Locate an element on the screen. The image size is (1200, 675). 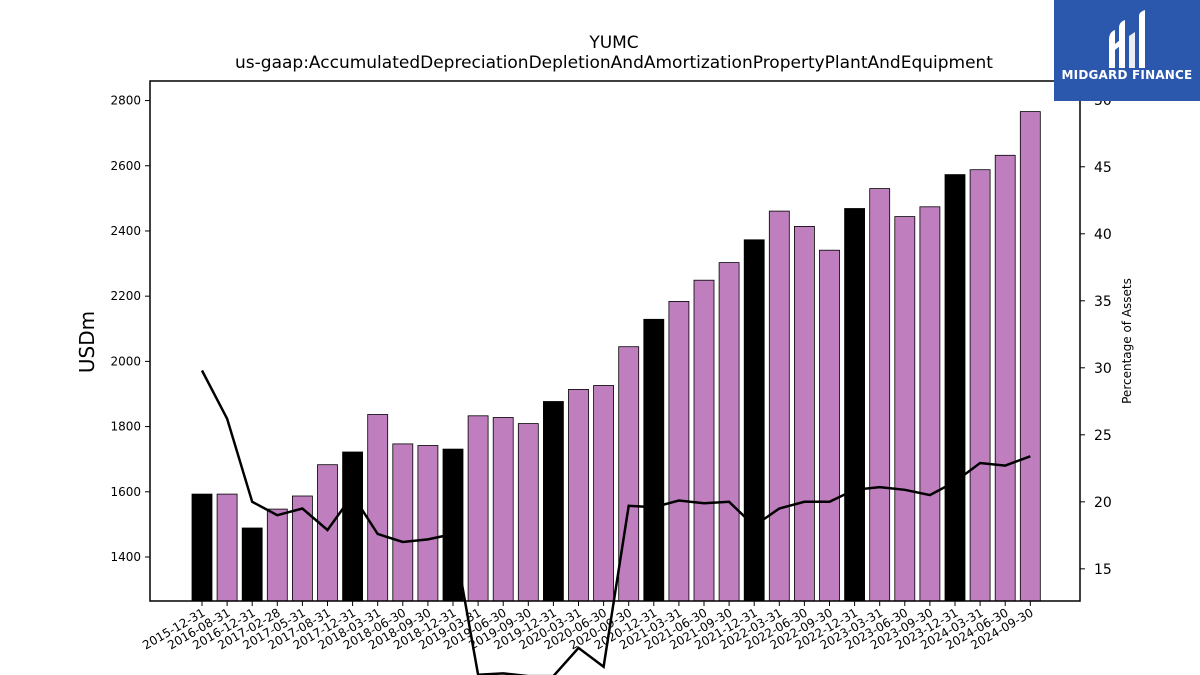
y2-axis-label: Percentage of Assets is located at coordinates (1127, 341).